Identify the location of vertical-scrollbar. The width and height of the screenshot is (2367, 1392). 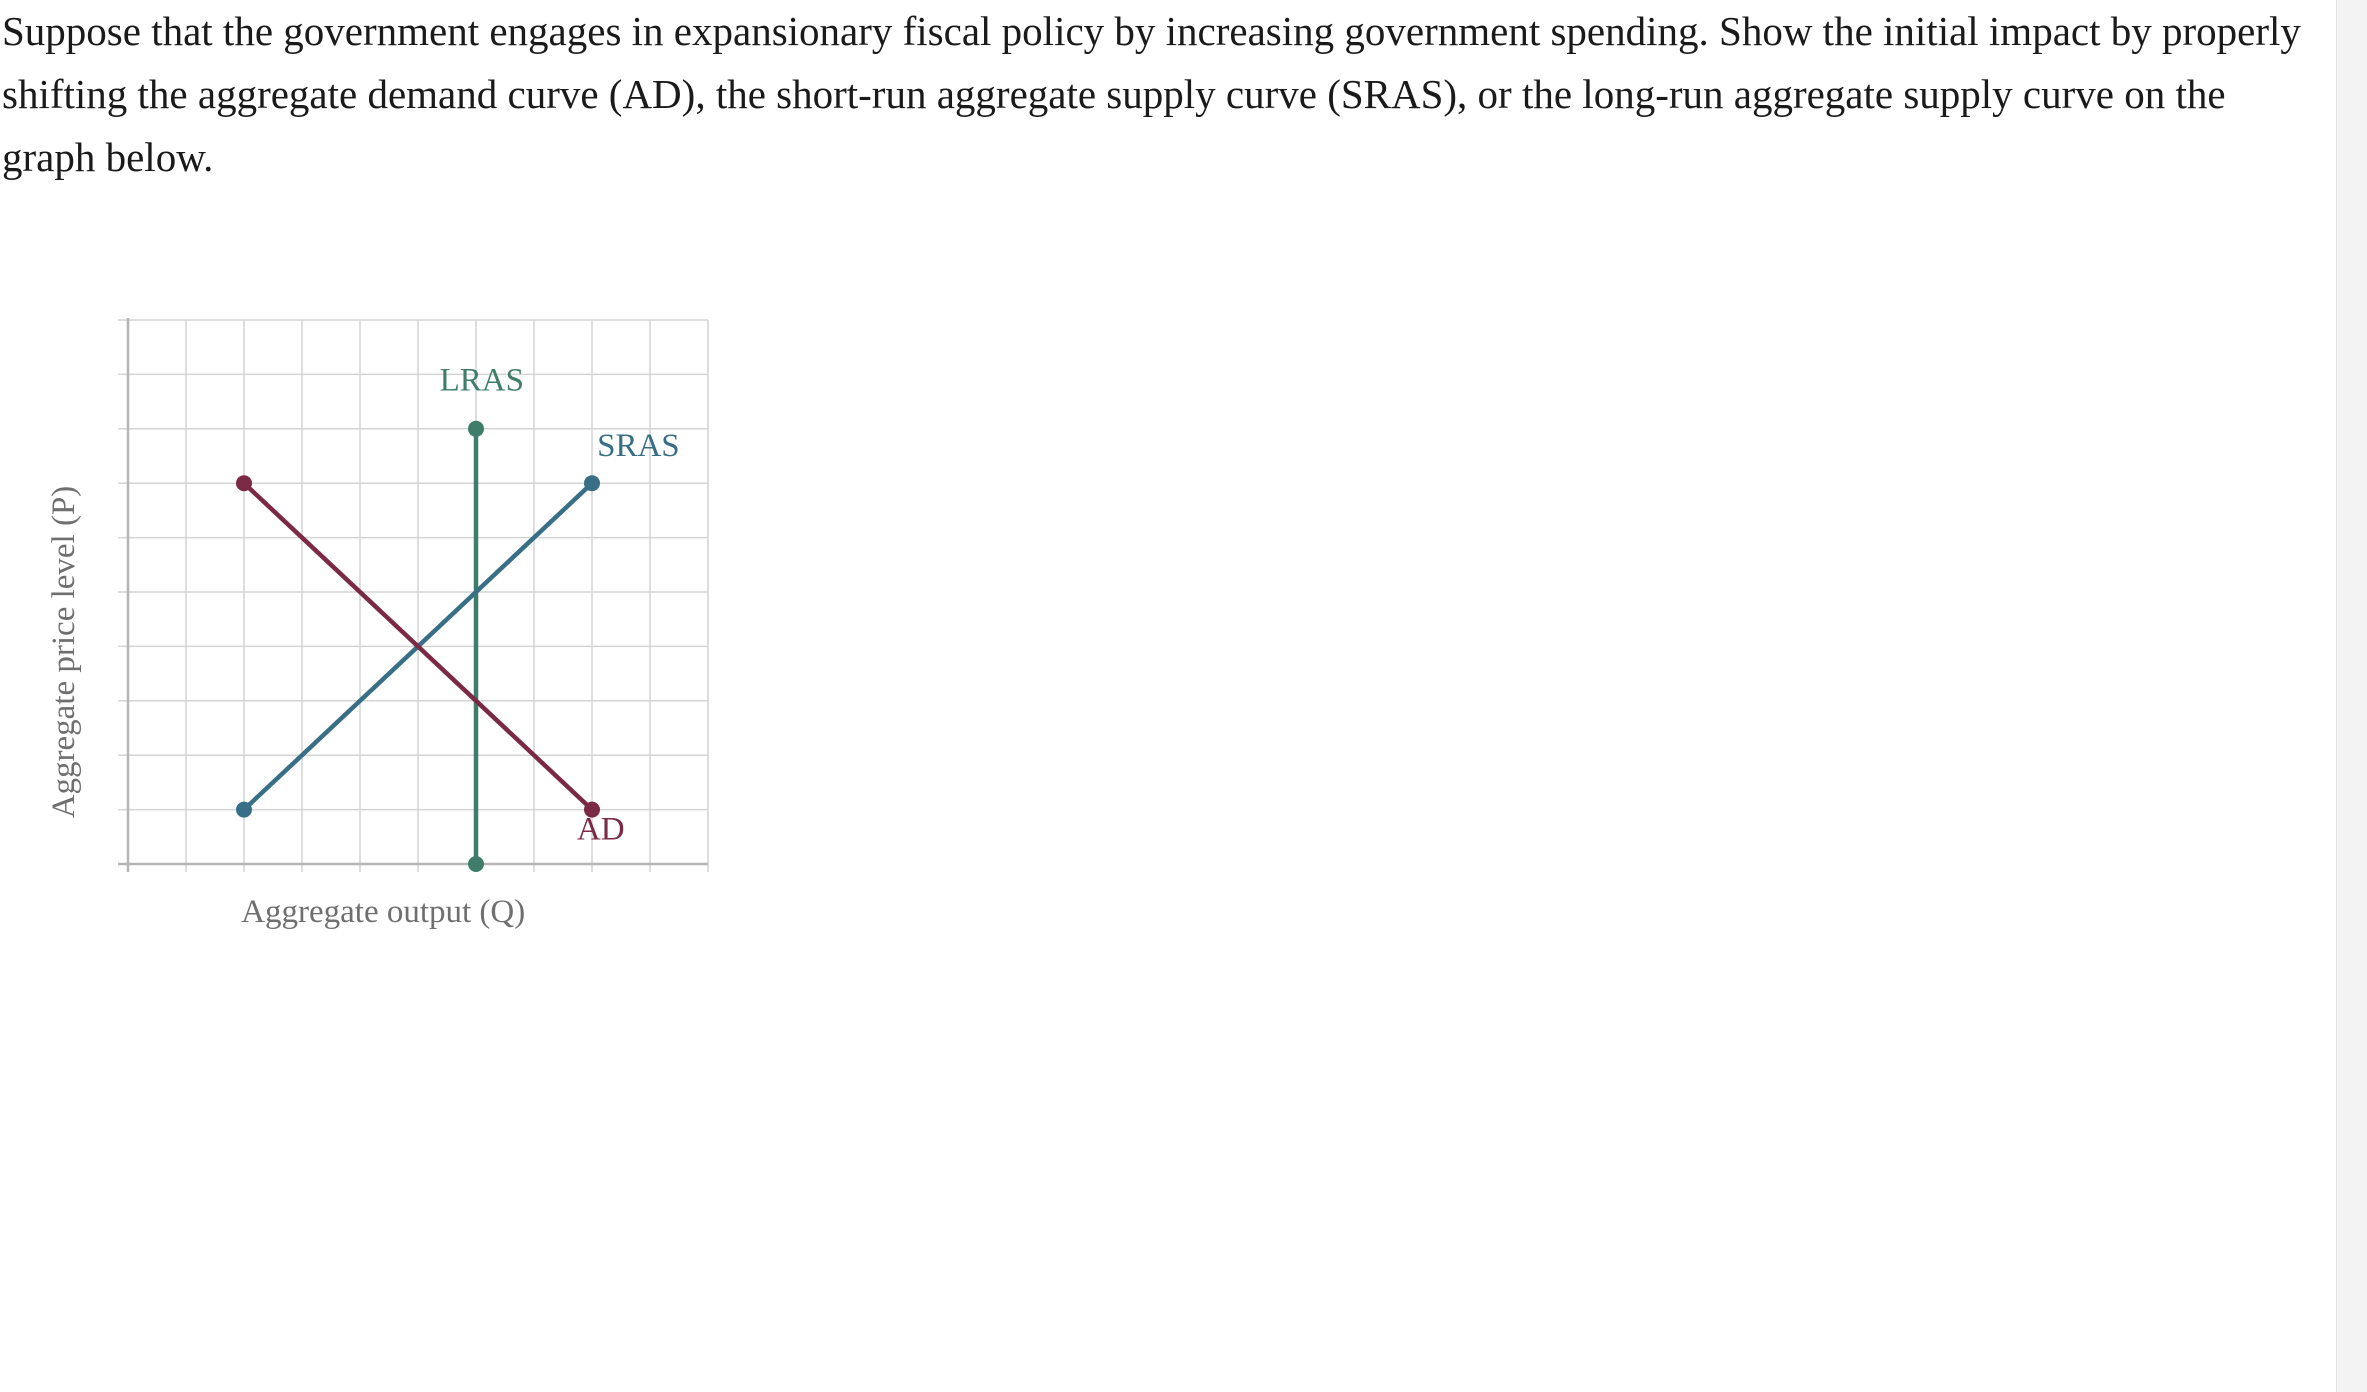
(2351, 696).